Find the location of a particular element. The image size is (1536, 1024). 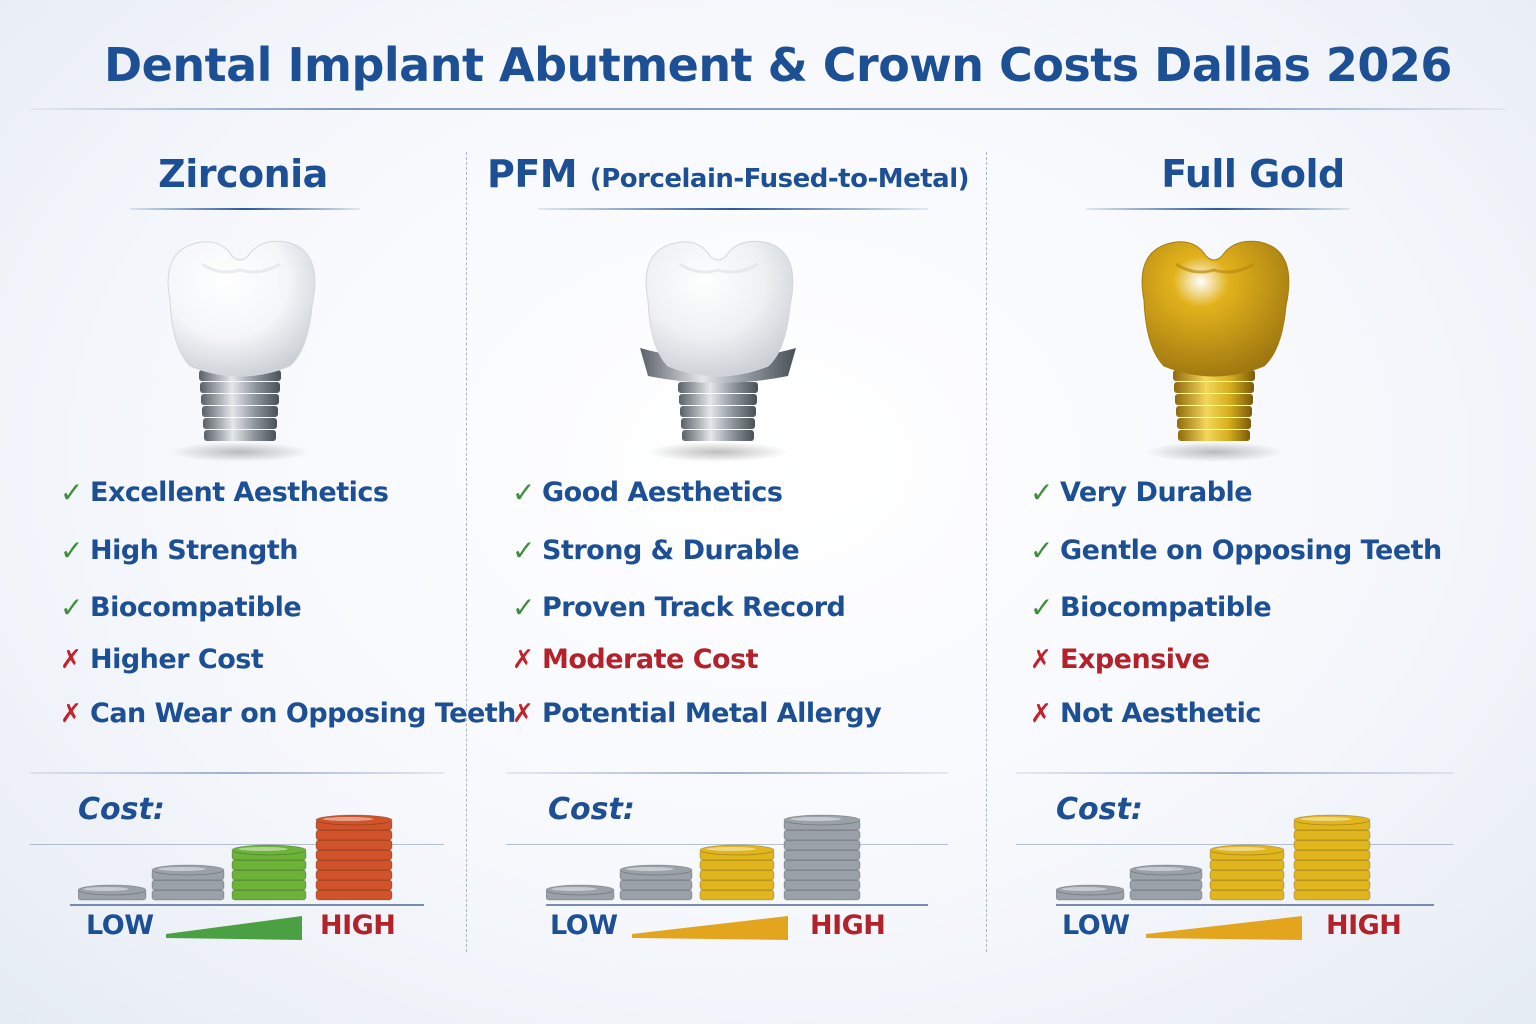

feature-item: ✓ Strong & Durable is located at coordinates (656, 550).